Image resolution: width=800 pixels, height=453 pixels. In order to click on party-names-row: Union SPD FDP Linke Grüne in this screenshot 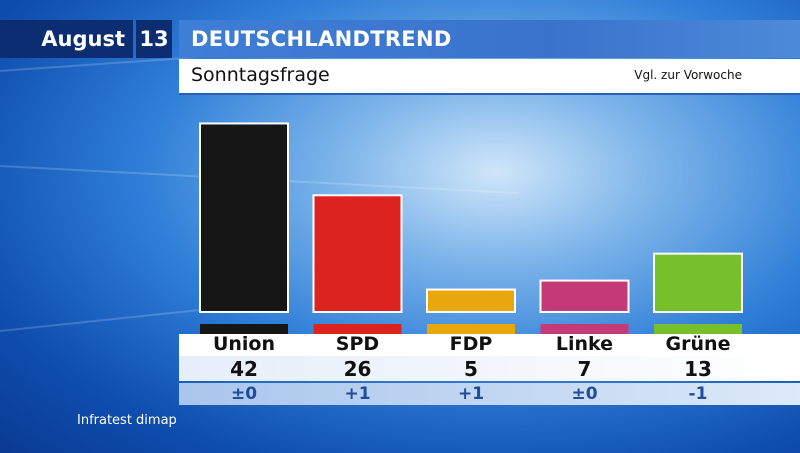, I will do `click(489, 344)`.